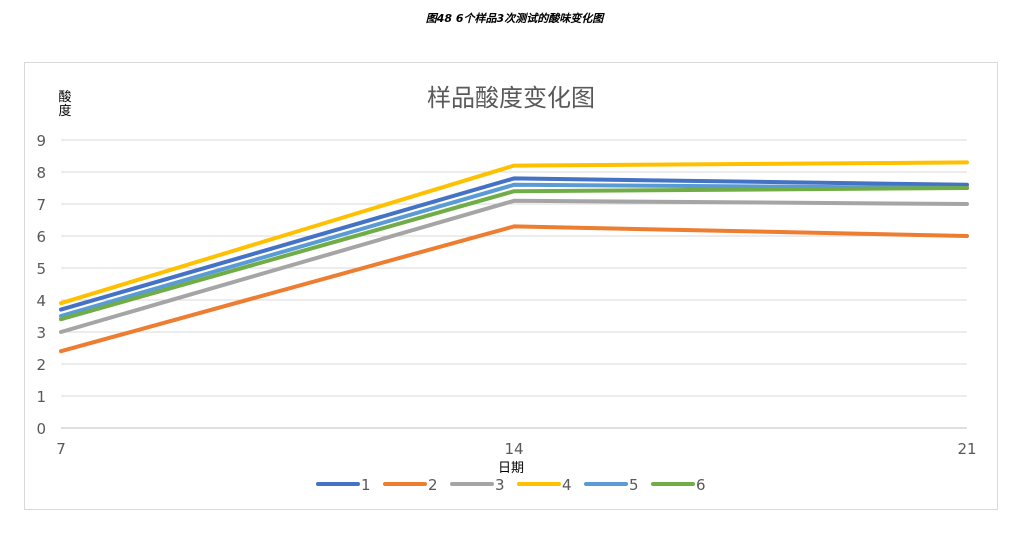 This screenshot has width=1029, height=535. What do you see at coordinates (41, 301) in the screenshot?
I see `y-tick-label: 4` at bounding box center [41, 301].